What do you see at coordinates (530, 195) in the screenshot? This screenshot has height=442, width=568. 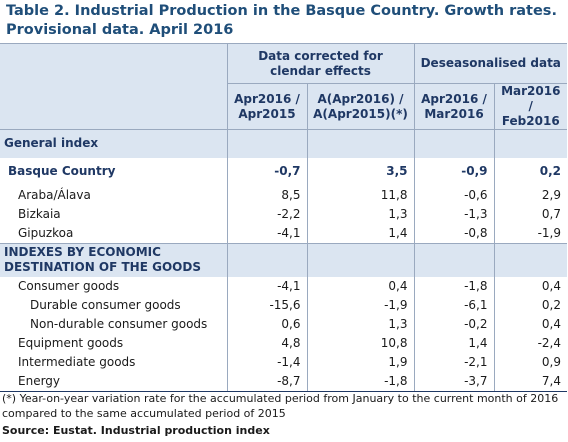 I see `cell: 2,9` at bounding box center [530, 195].